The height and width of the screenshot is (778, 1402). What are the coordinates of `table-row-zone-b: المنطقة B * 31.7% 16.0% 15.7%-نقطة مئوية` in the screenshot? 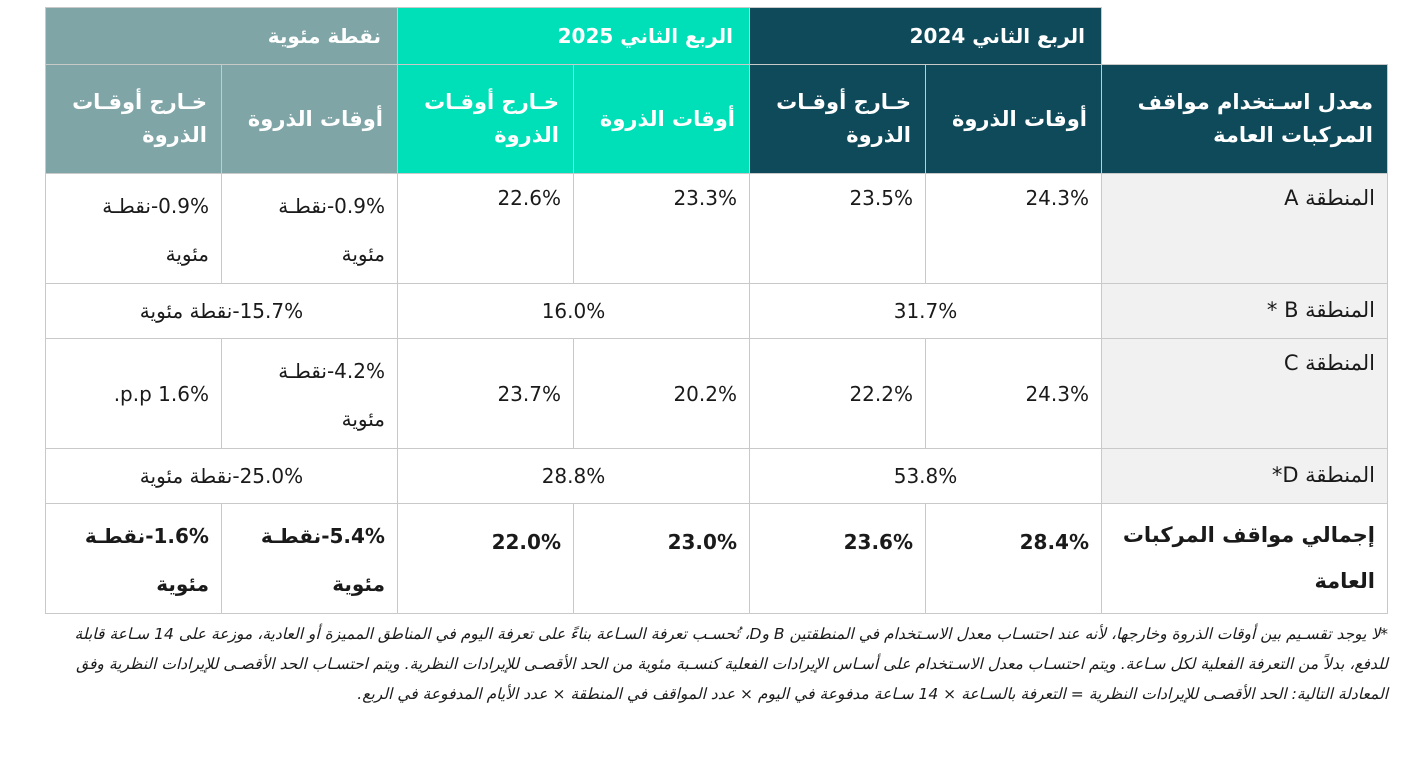 It's located at (716, 311).